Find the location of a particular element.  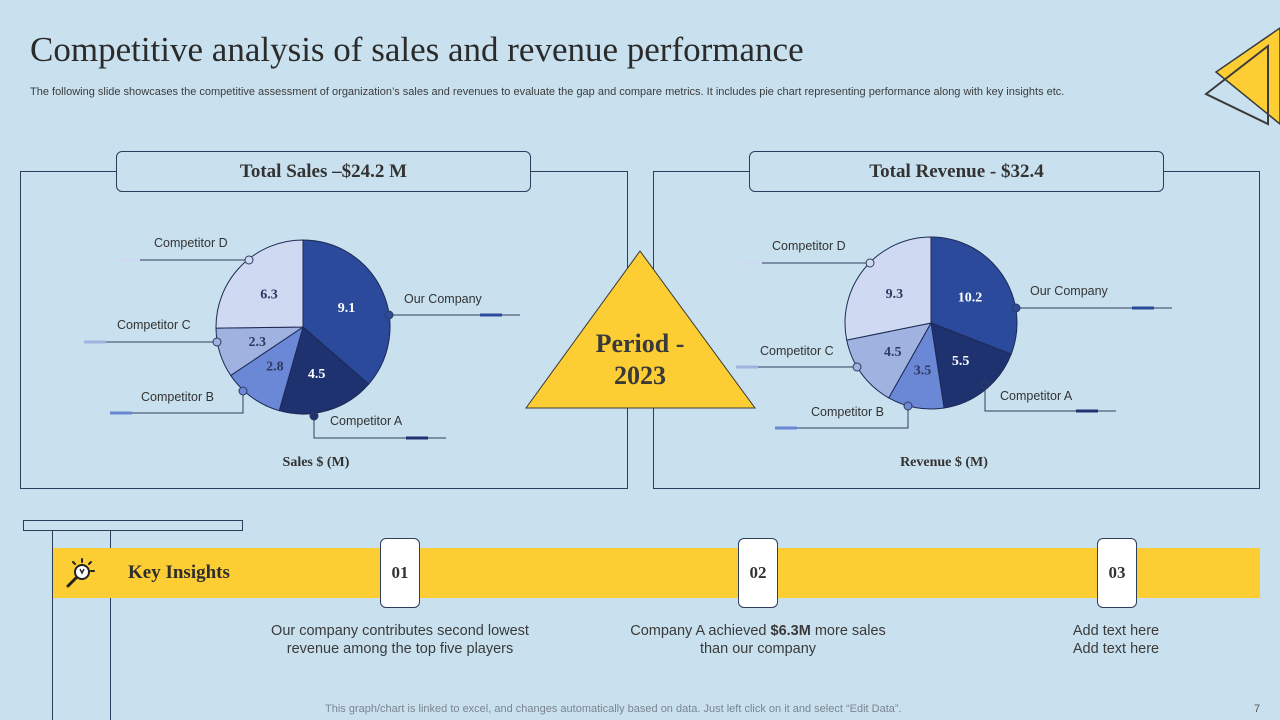

insight-text-01-line2: revenue among the top five players is located at coordinates (400, 649).